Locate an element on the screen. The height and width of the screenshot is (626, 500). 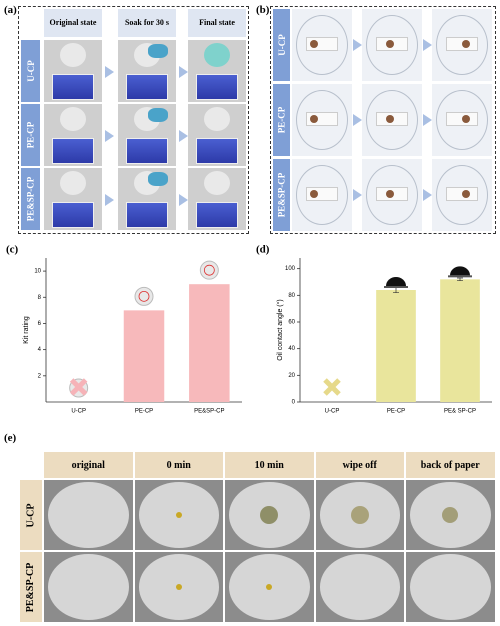
y-tick-label: 40 is located at coordinates (291, 349).